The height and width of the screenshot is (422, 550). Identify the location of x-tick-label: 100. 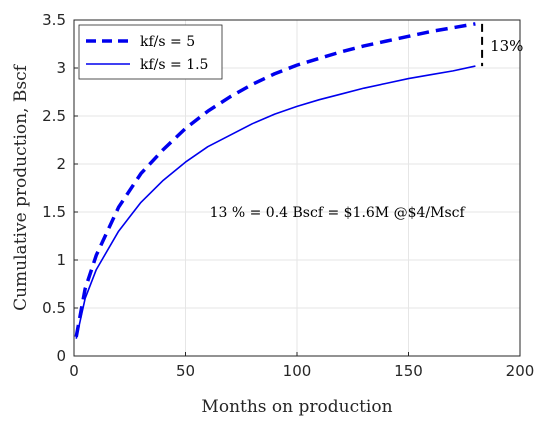
(297, 371).